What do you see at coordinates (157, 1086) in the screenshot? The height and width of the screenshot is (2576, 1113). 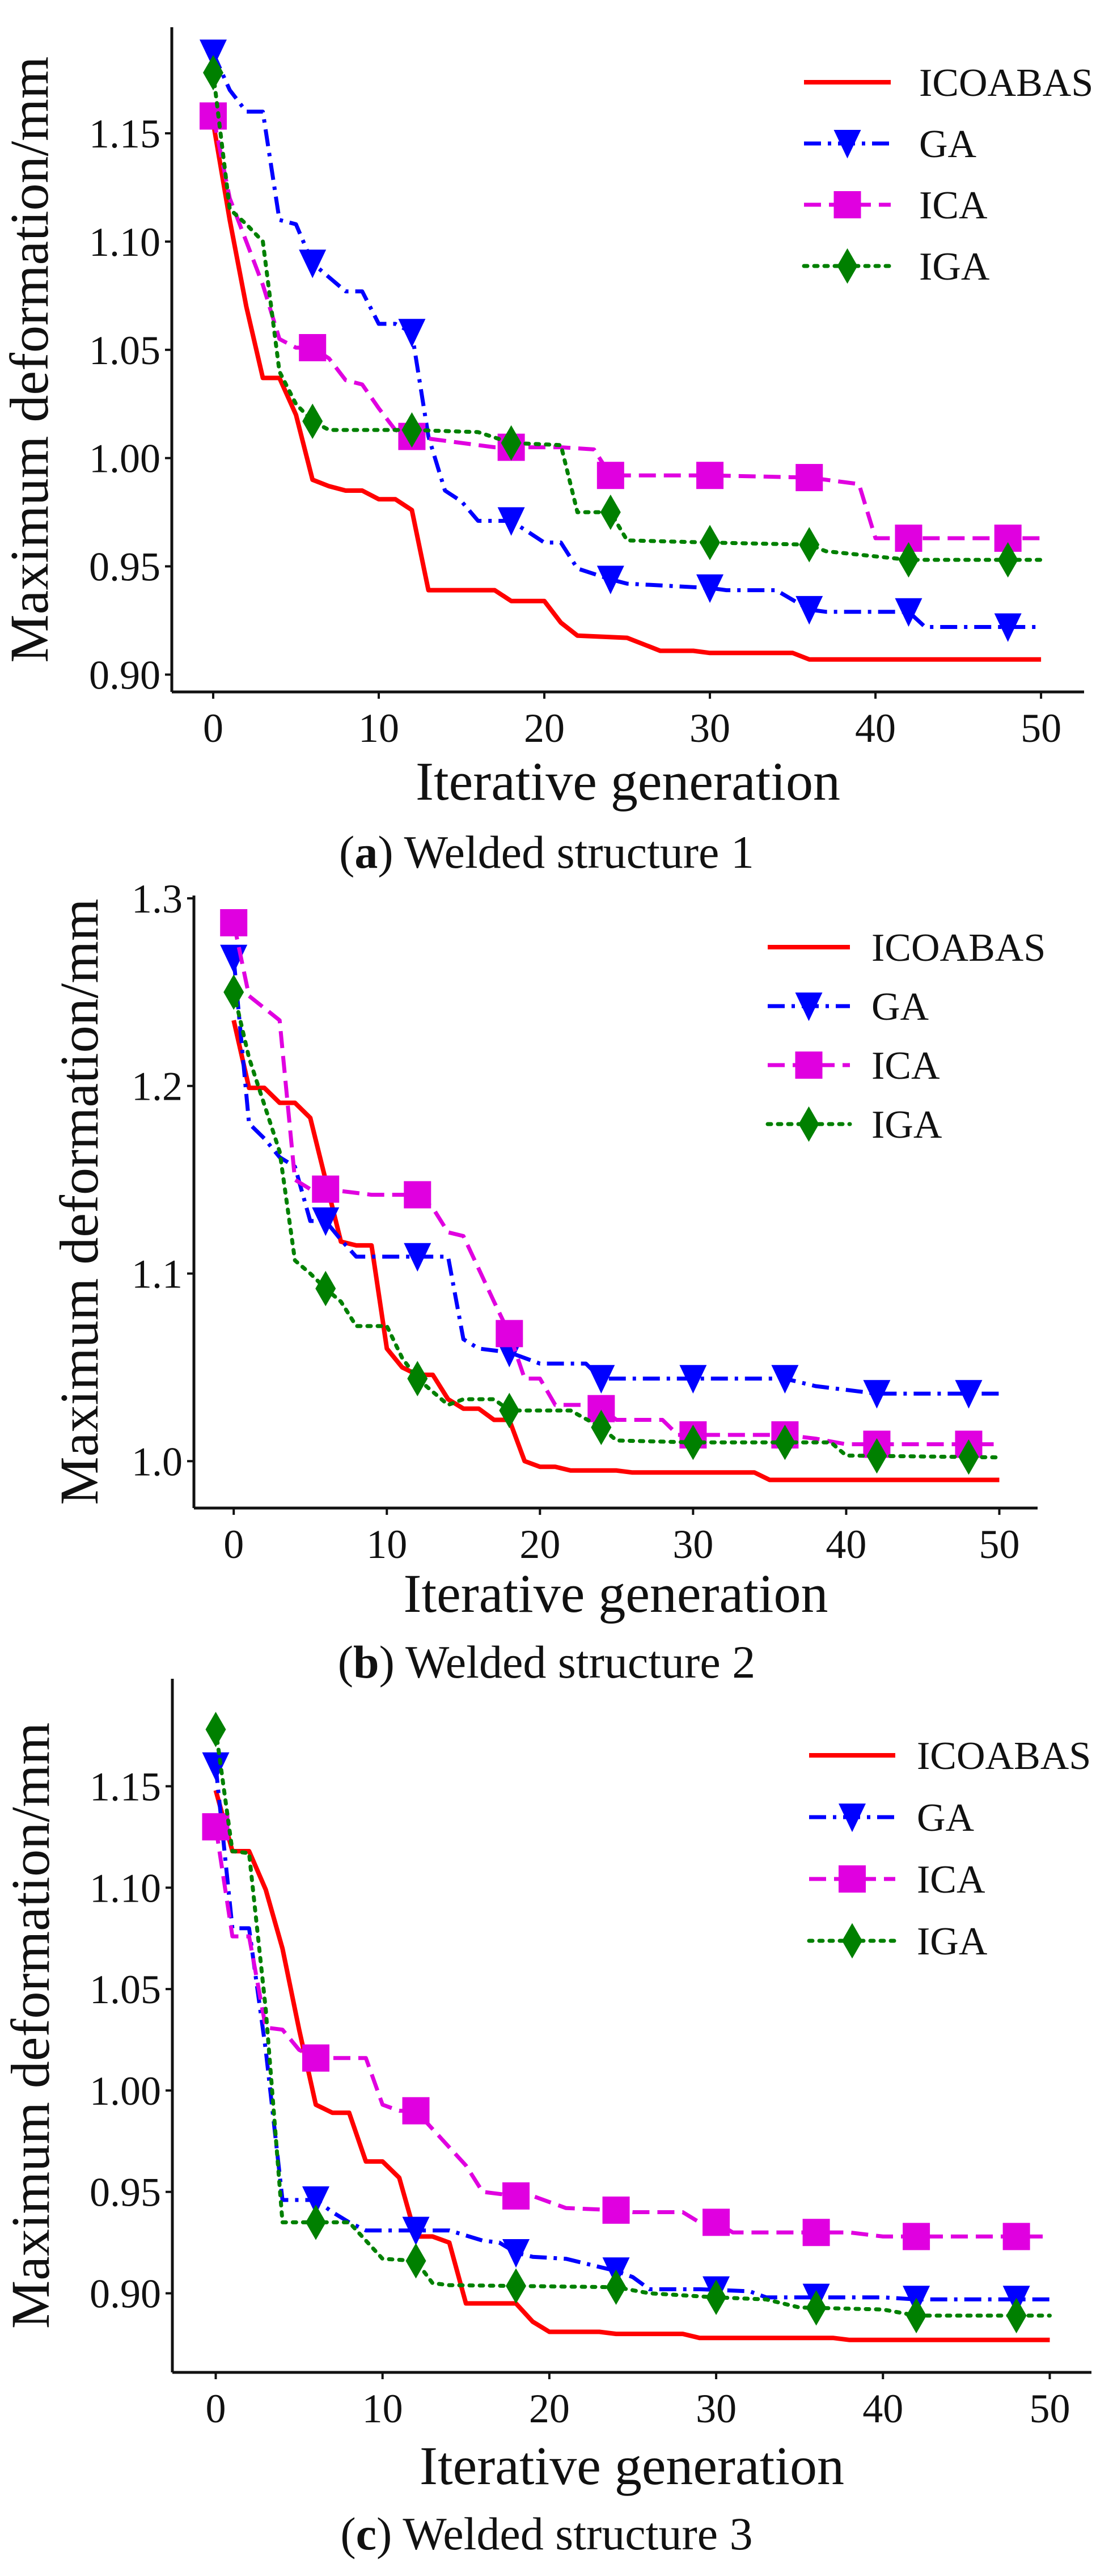 I see `y-tick-label: 1.2` at bounding box center [157, 1086].